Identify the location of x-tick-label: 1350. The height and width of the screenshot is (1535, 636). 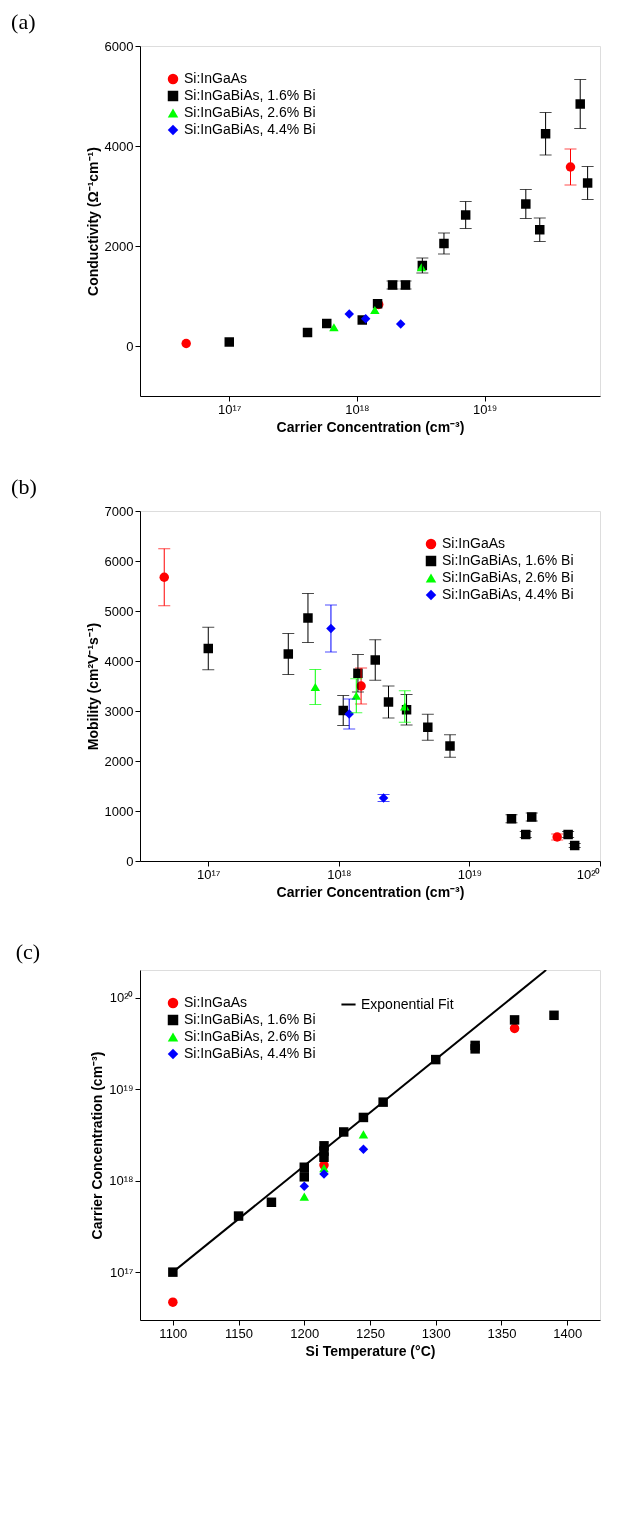
(502, 1333).